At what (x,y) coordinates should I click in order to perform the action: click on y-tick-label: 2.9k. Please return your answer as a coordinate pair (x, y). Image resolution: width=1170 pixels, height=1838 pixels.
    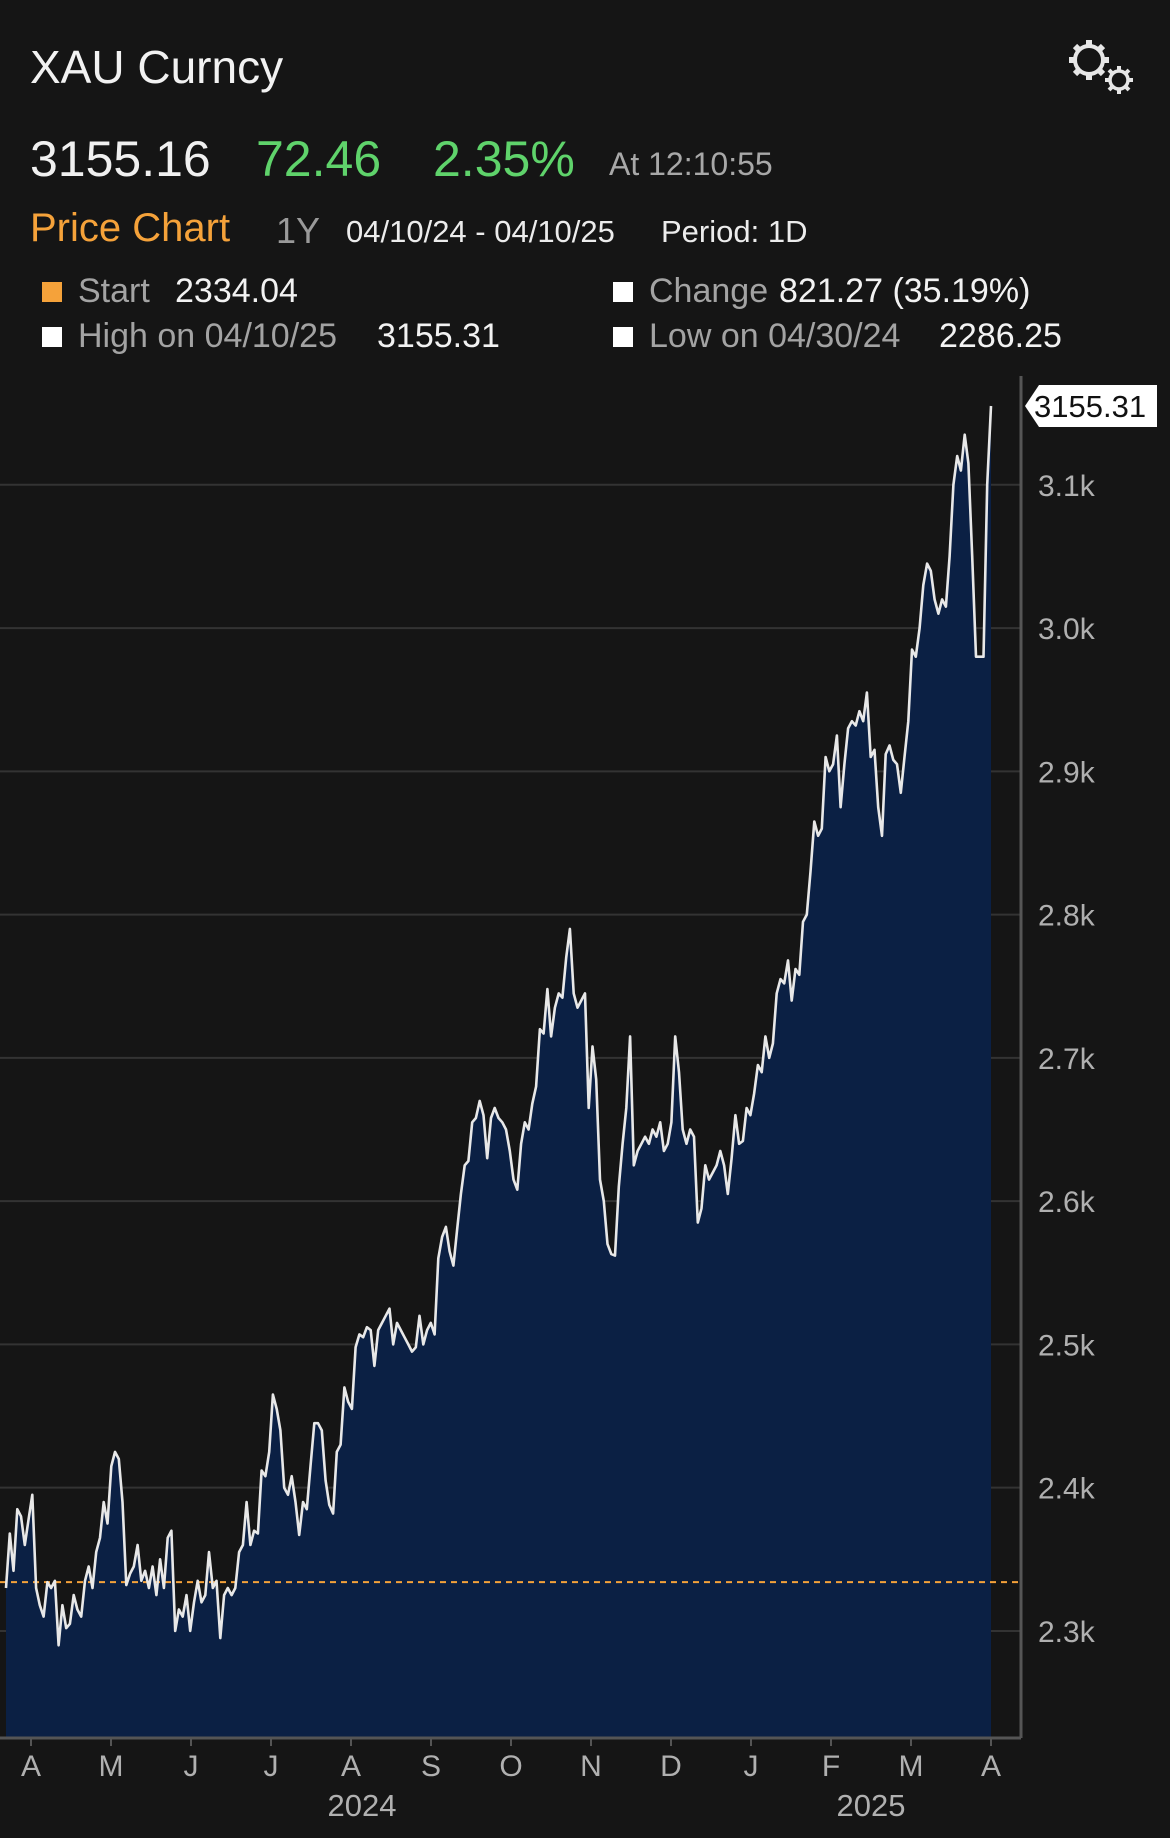
    Looking at the image, I should click on (1067, 772).